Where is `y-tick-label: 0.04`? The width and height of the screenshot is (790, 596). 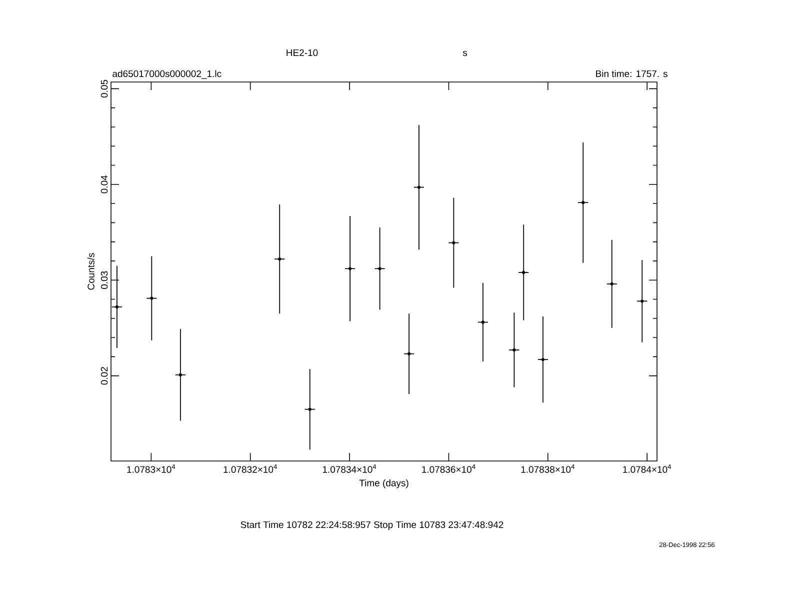 y-tick-label: 0.04 is located at coordinates (104, 184).